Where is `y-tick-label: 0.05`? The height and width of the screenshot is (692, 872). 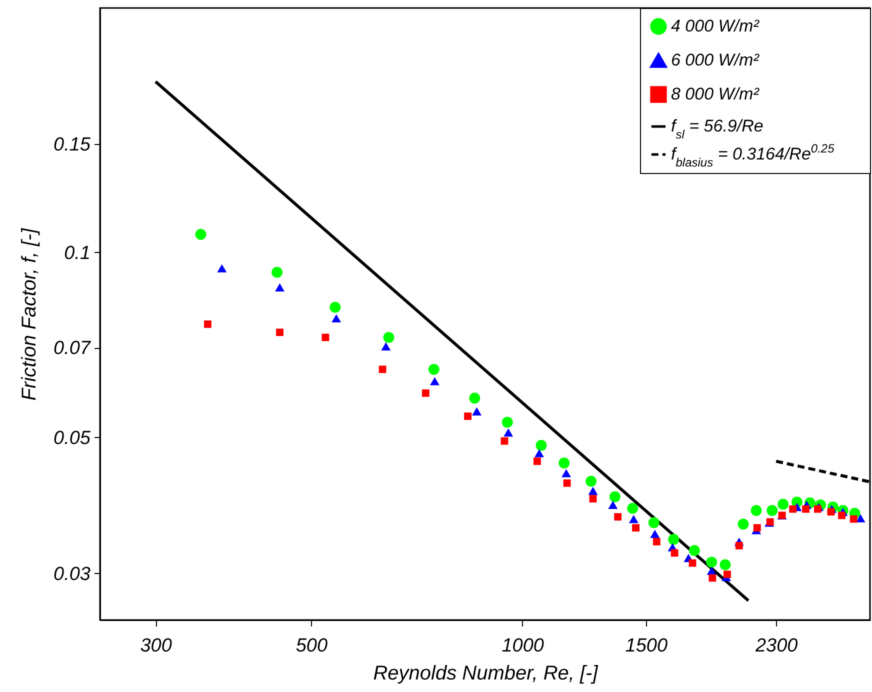 y-tick-label: 0.05 is located at coordinates (72, 438).